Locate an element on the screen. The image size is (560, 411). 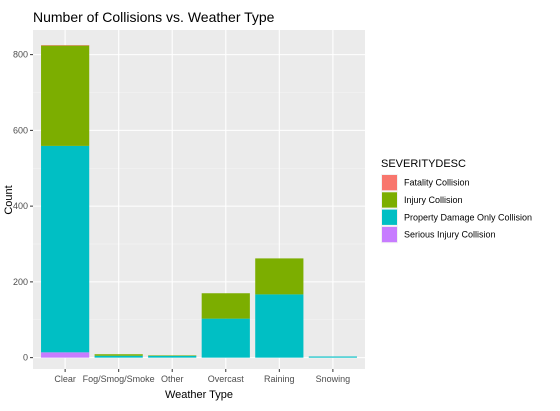
y-tick-label: 200 is located at coordinates (20, 282).